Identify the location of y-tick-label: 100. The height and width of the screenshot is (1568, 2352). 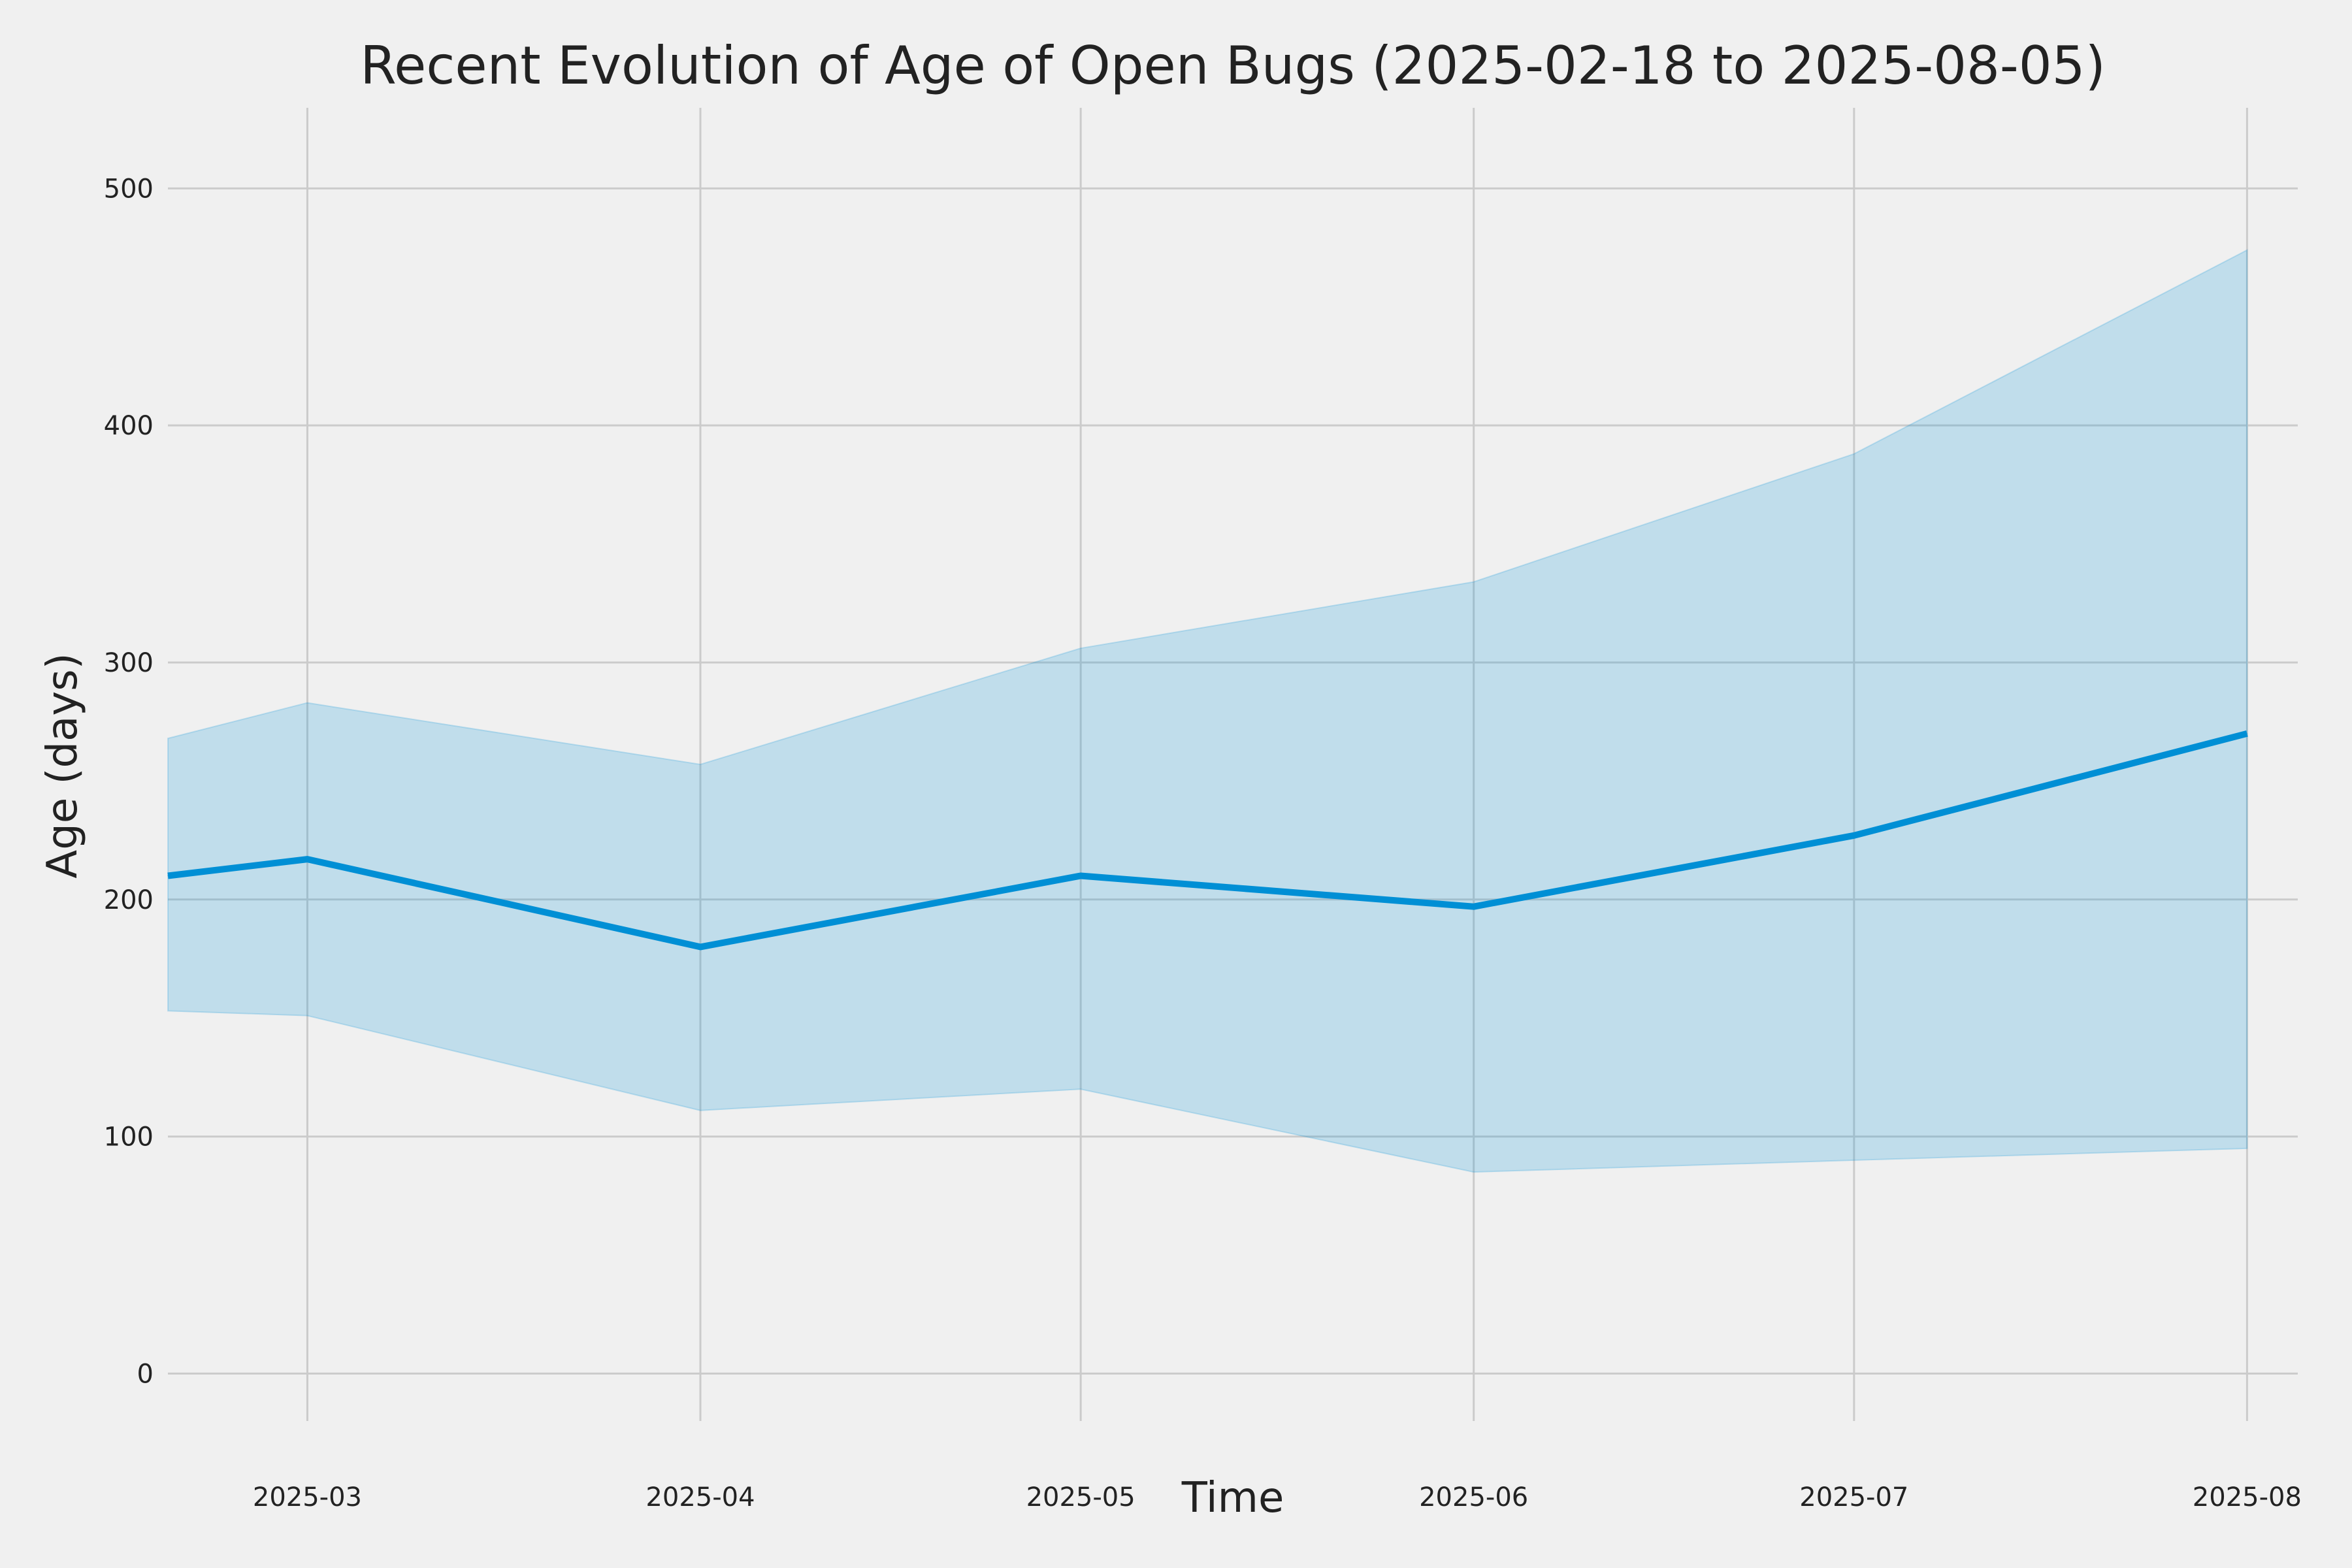
(129, 1137).